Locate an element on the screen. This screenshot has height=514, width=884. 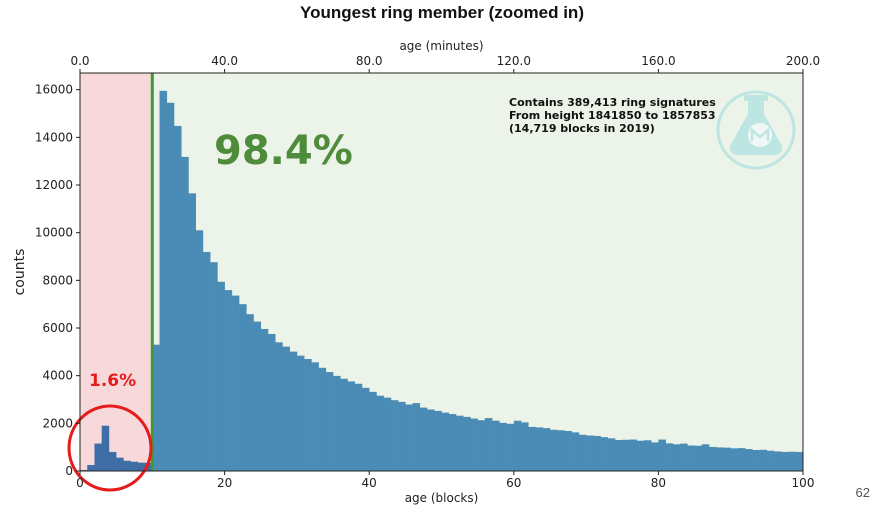
monero-flask-logo is located at coordinates (756, 130).